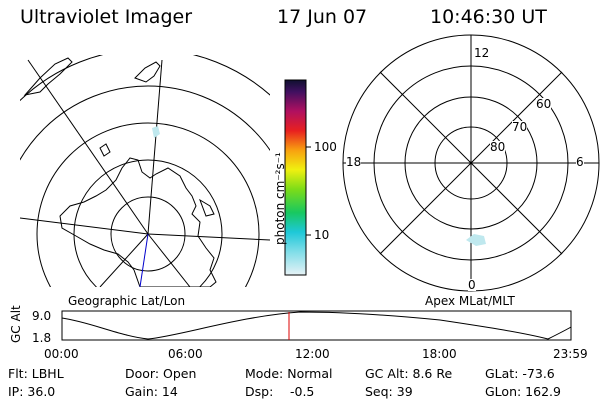 The height and width of the screenshot is (400, 600). I want to click on glat-info: GLat: -73.6, so click(520, 373).